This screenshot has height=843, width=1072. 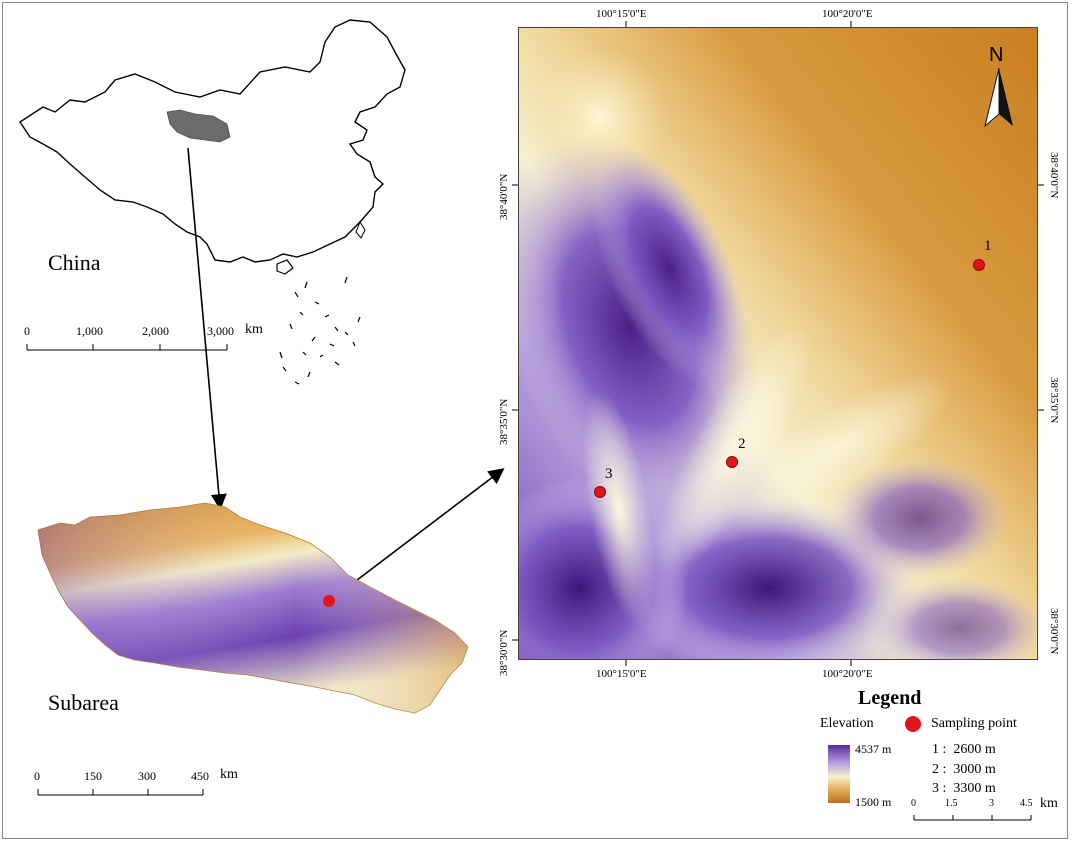 I want to click on subarea-elevation, so click(x=253, y=608).